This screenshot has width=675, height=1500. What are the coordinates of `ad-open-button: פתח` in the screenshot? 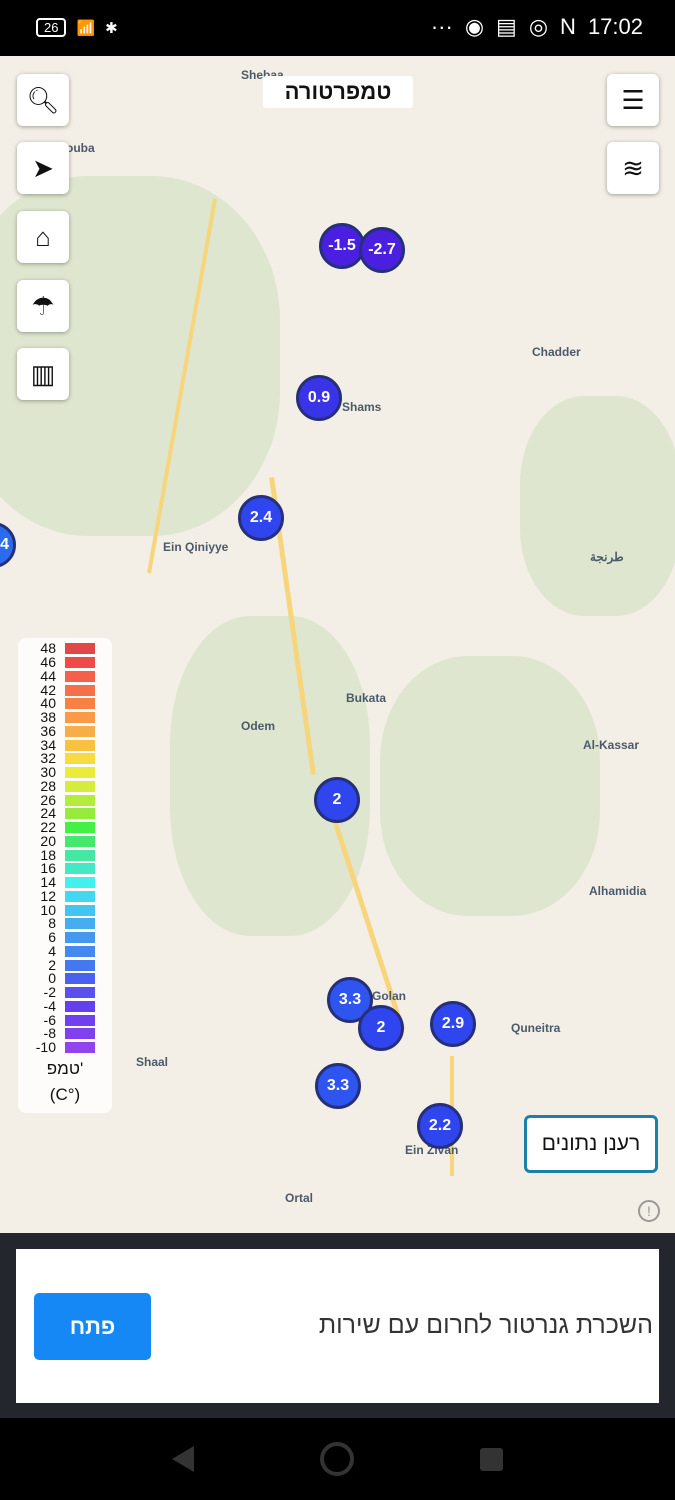 It's located at (92, 1326).